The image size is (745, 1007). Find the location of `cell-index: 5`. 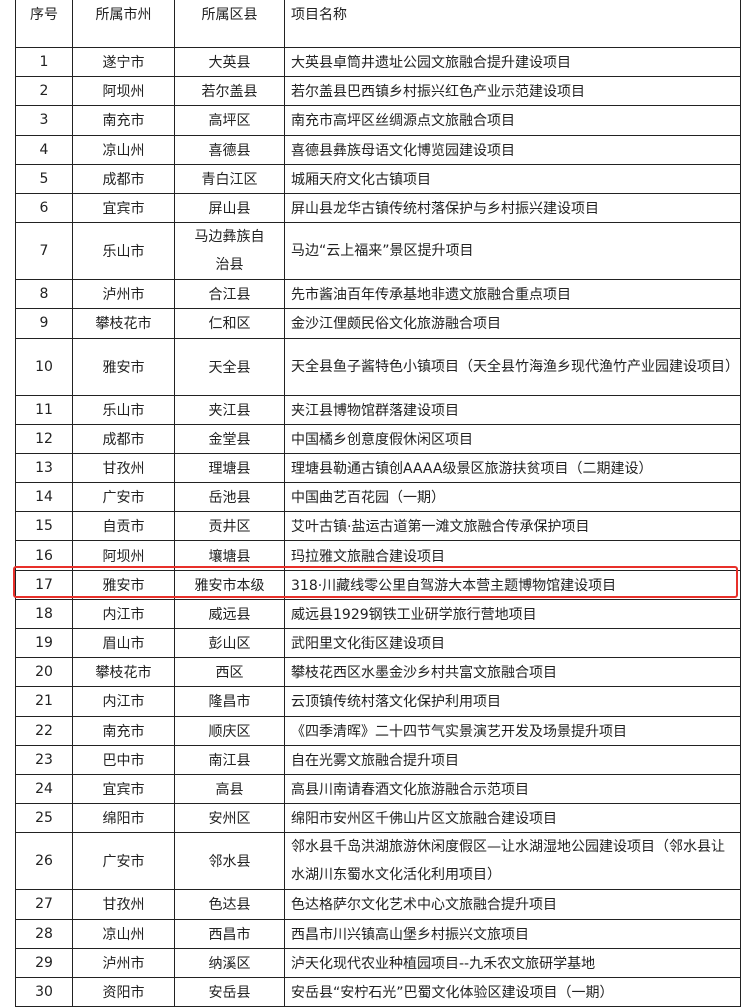

cell-index: 5 is located at coordinates (44, 178).